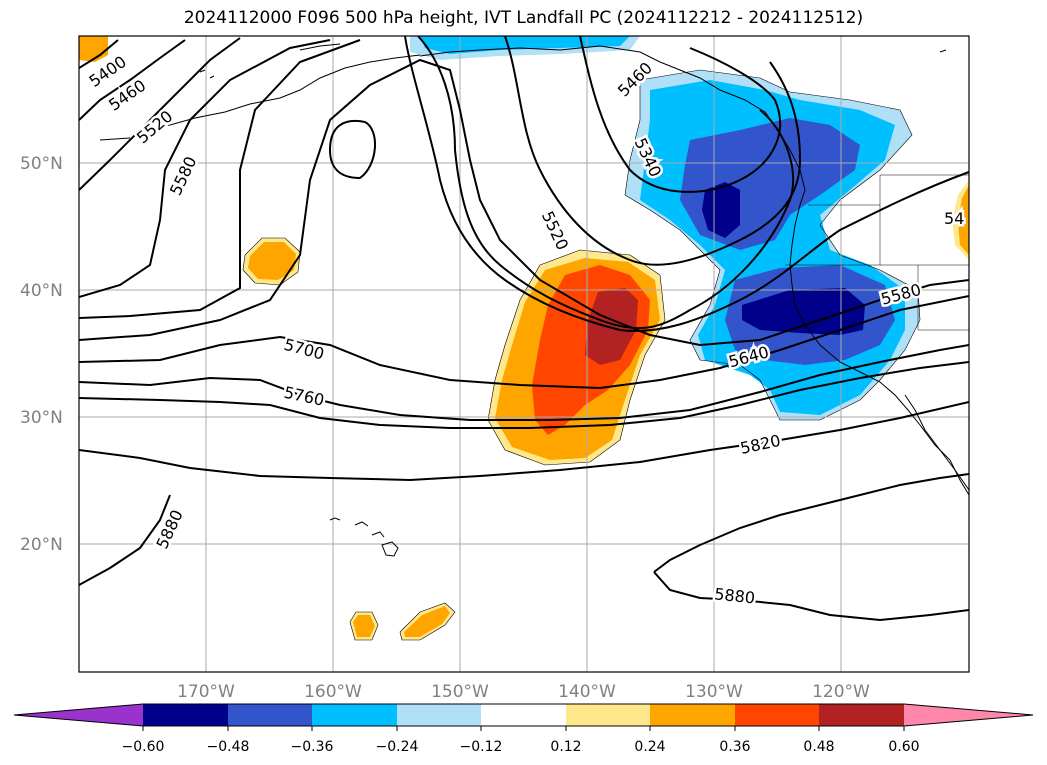 The width and height of the screenshot is (1047, 765). I want to click on shade-east-orange, so click(963, 220).